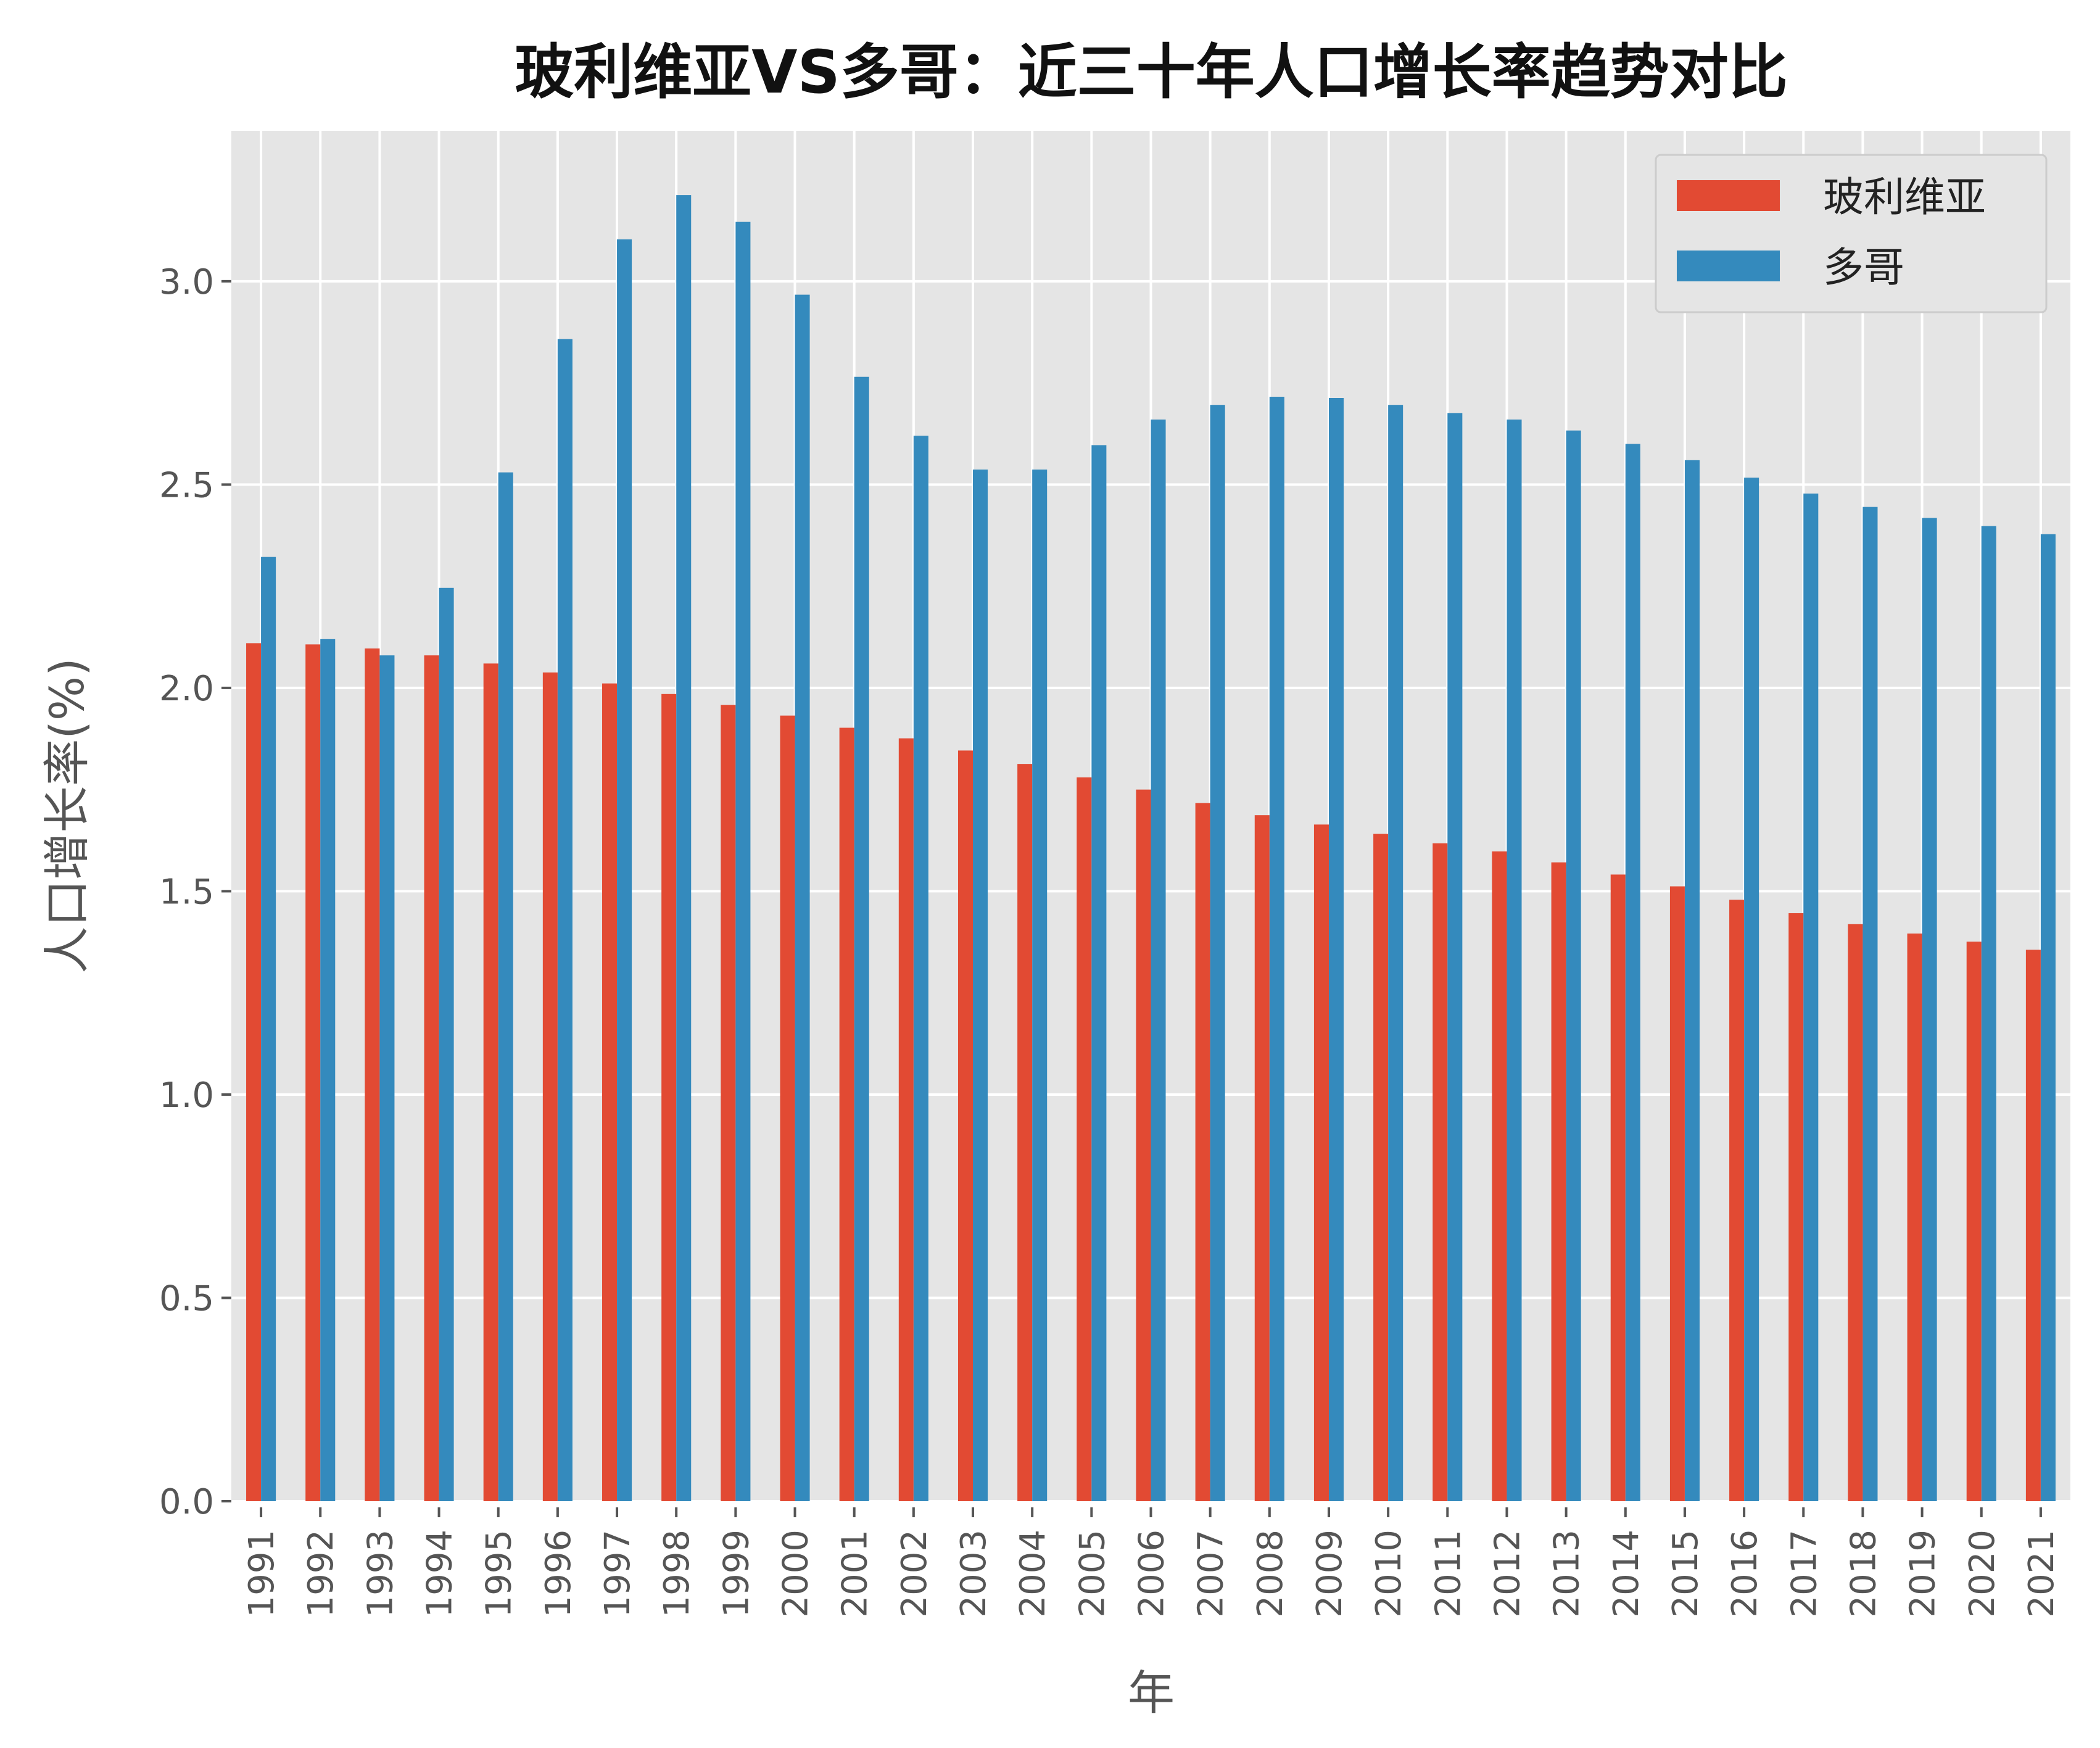  I want to click on bar-bolivia-2016, so click(1737, 1200).